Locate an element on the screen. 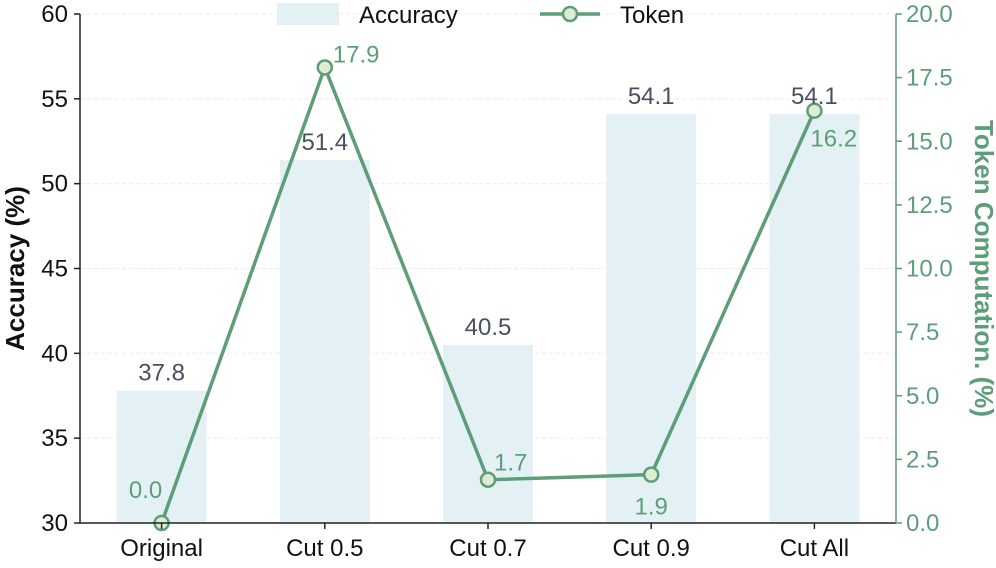  legend-label-token: Token is located at coordinates (652, 15).